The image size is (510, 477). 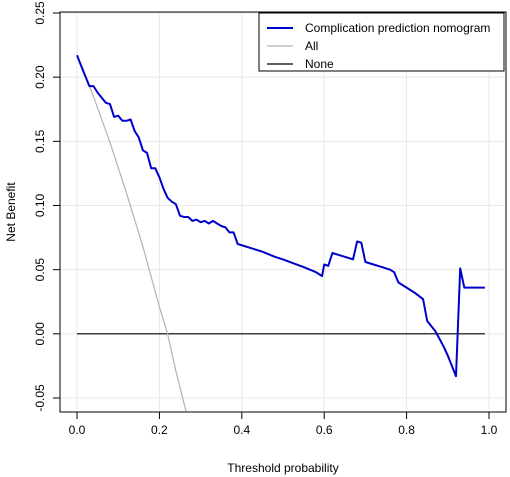 I want to click on y-tick-label: 0.00, so click(x=40, y=334).